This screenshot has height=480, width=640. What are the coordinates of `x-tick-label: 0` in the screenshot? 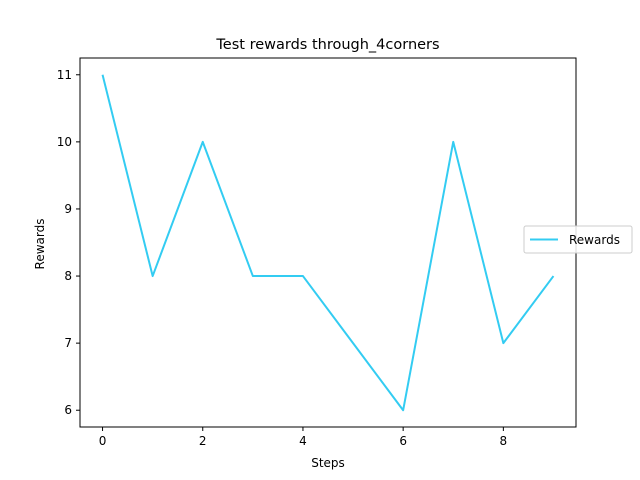 It's located at (103, 441).